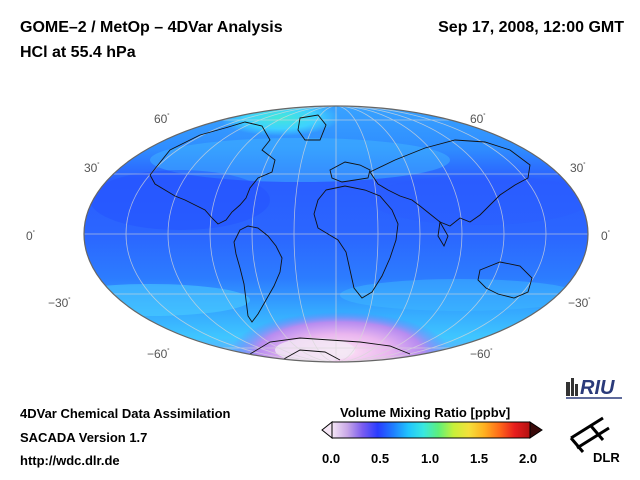  Describe the element at coordinates (597, 388) in the screenshot. I see `riu-logo-text: RIU` at that location.